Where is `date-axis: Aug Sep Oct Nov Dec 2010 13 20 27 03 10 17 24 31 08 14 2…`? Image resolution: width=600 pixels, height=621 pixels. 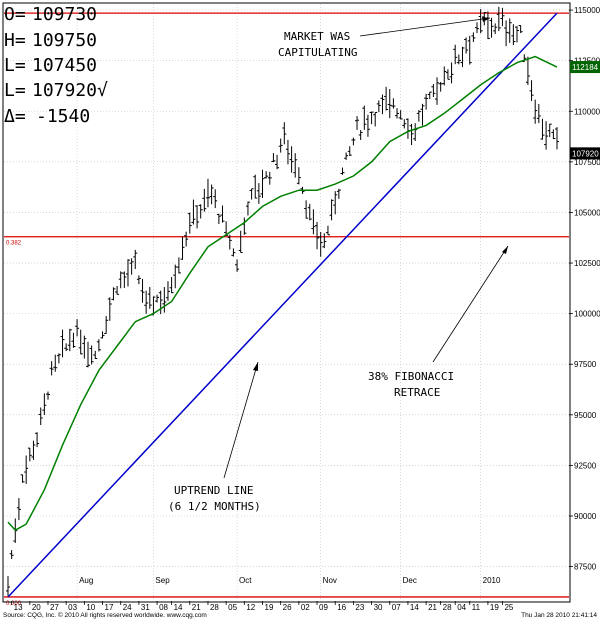
date-axis: Aug Sep Oct Nov Dec 2010 13 20 27 03 10 17 24 31 08 14 2… is located at coordinates (262, 594).